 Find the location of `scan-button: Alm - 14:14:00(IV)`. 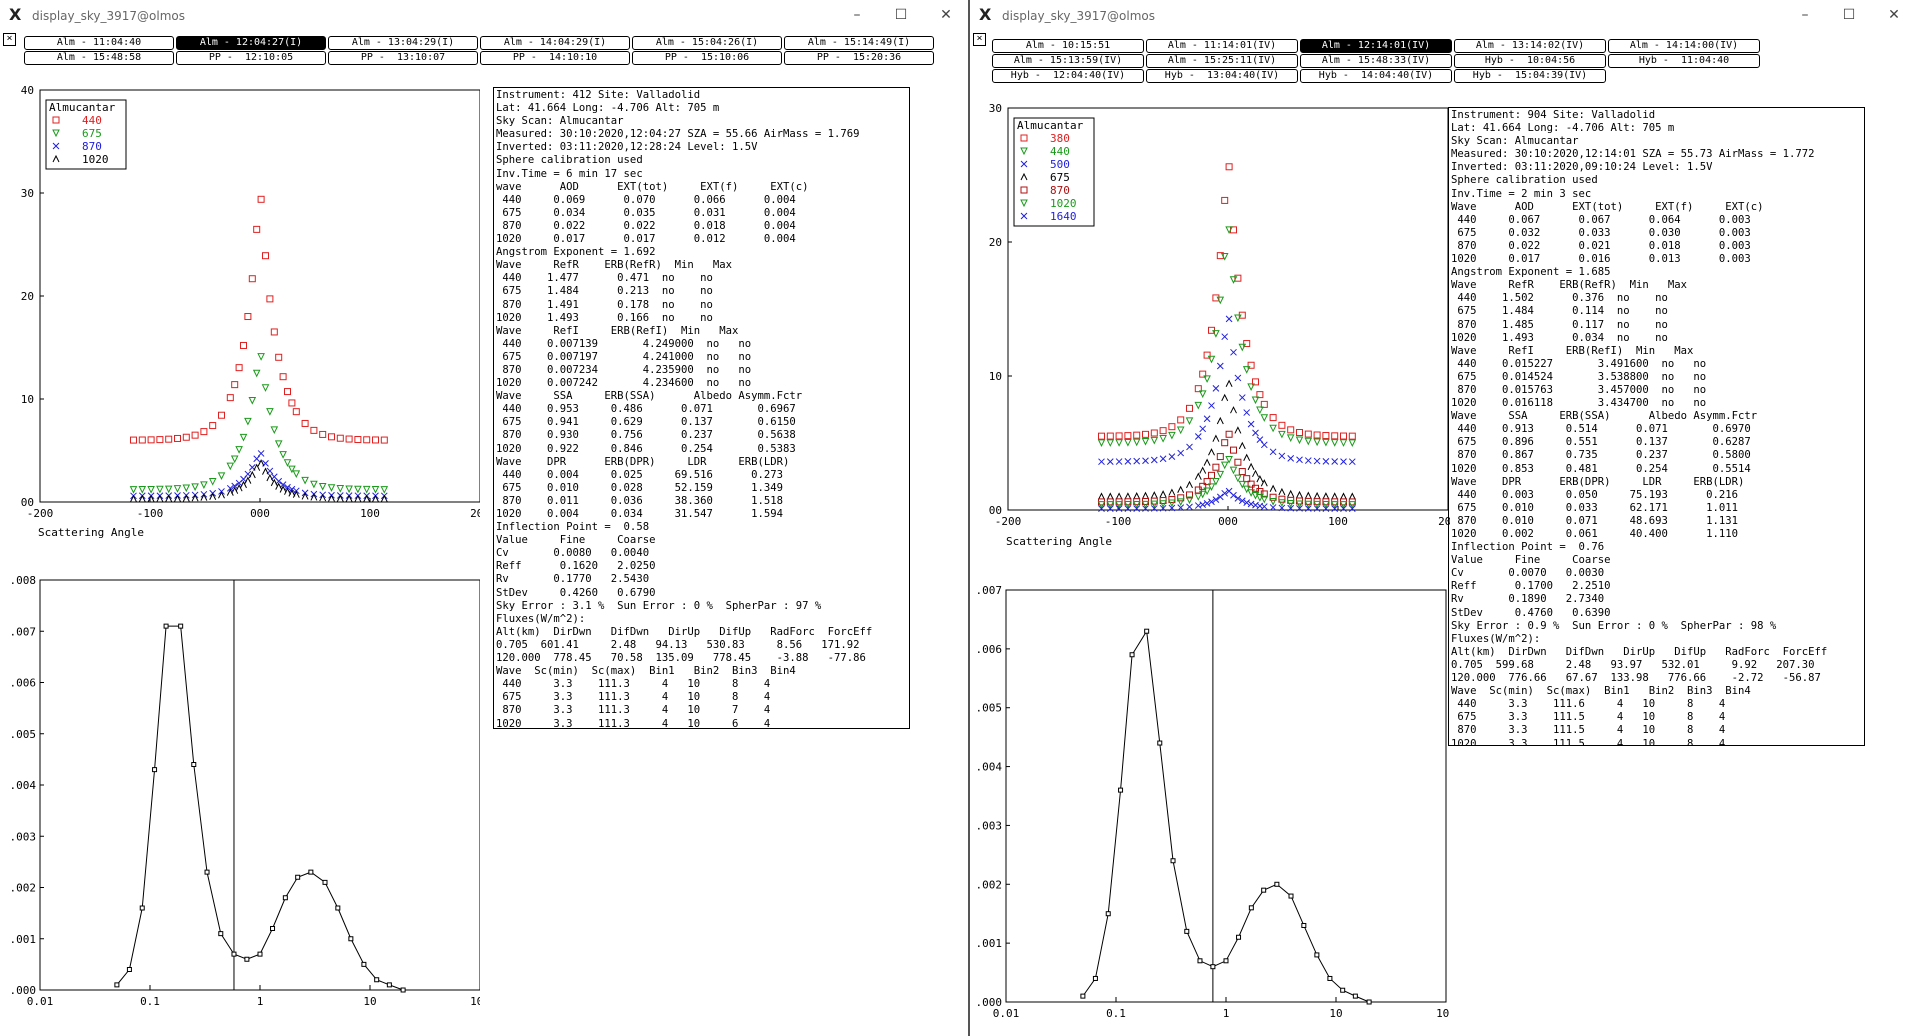

scan-button: Alm - 14:14:00(IV) is located at coordinates (1684, 46).